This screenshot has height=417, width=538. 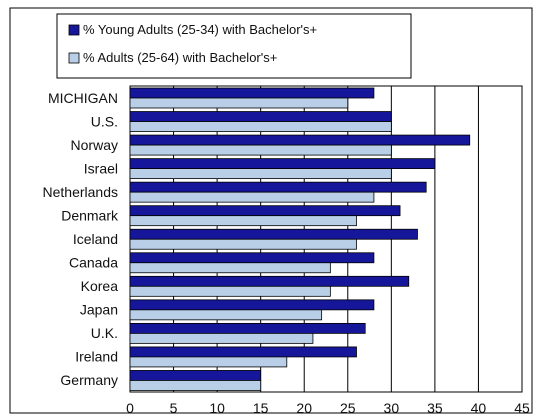 I want to click on x-tick-labels: 0 5 10 15 20 25 30 35 40 45, so click(x=328, y=408).